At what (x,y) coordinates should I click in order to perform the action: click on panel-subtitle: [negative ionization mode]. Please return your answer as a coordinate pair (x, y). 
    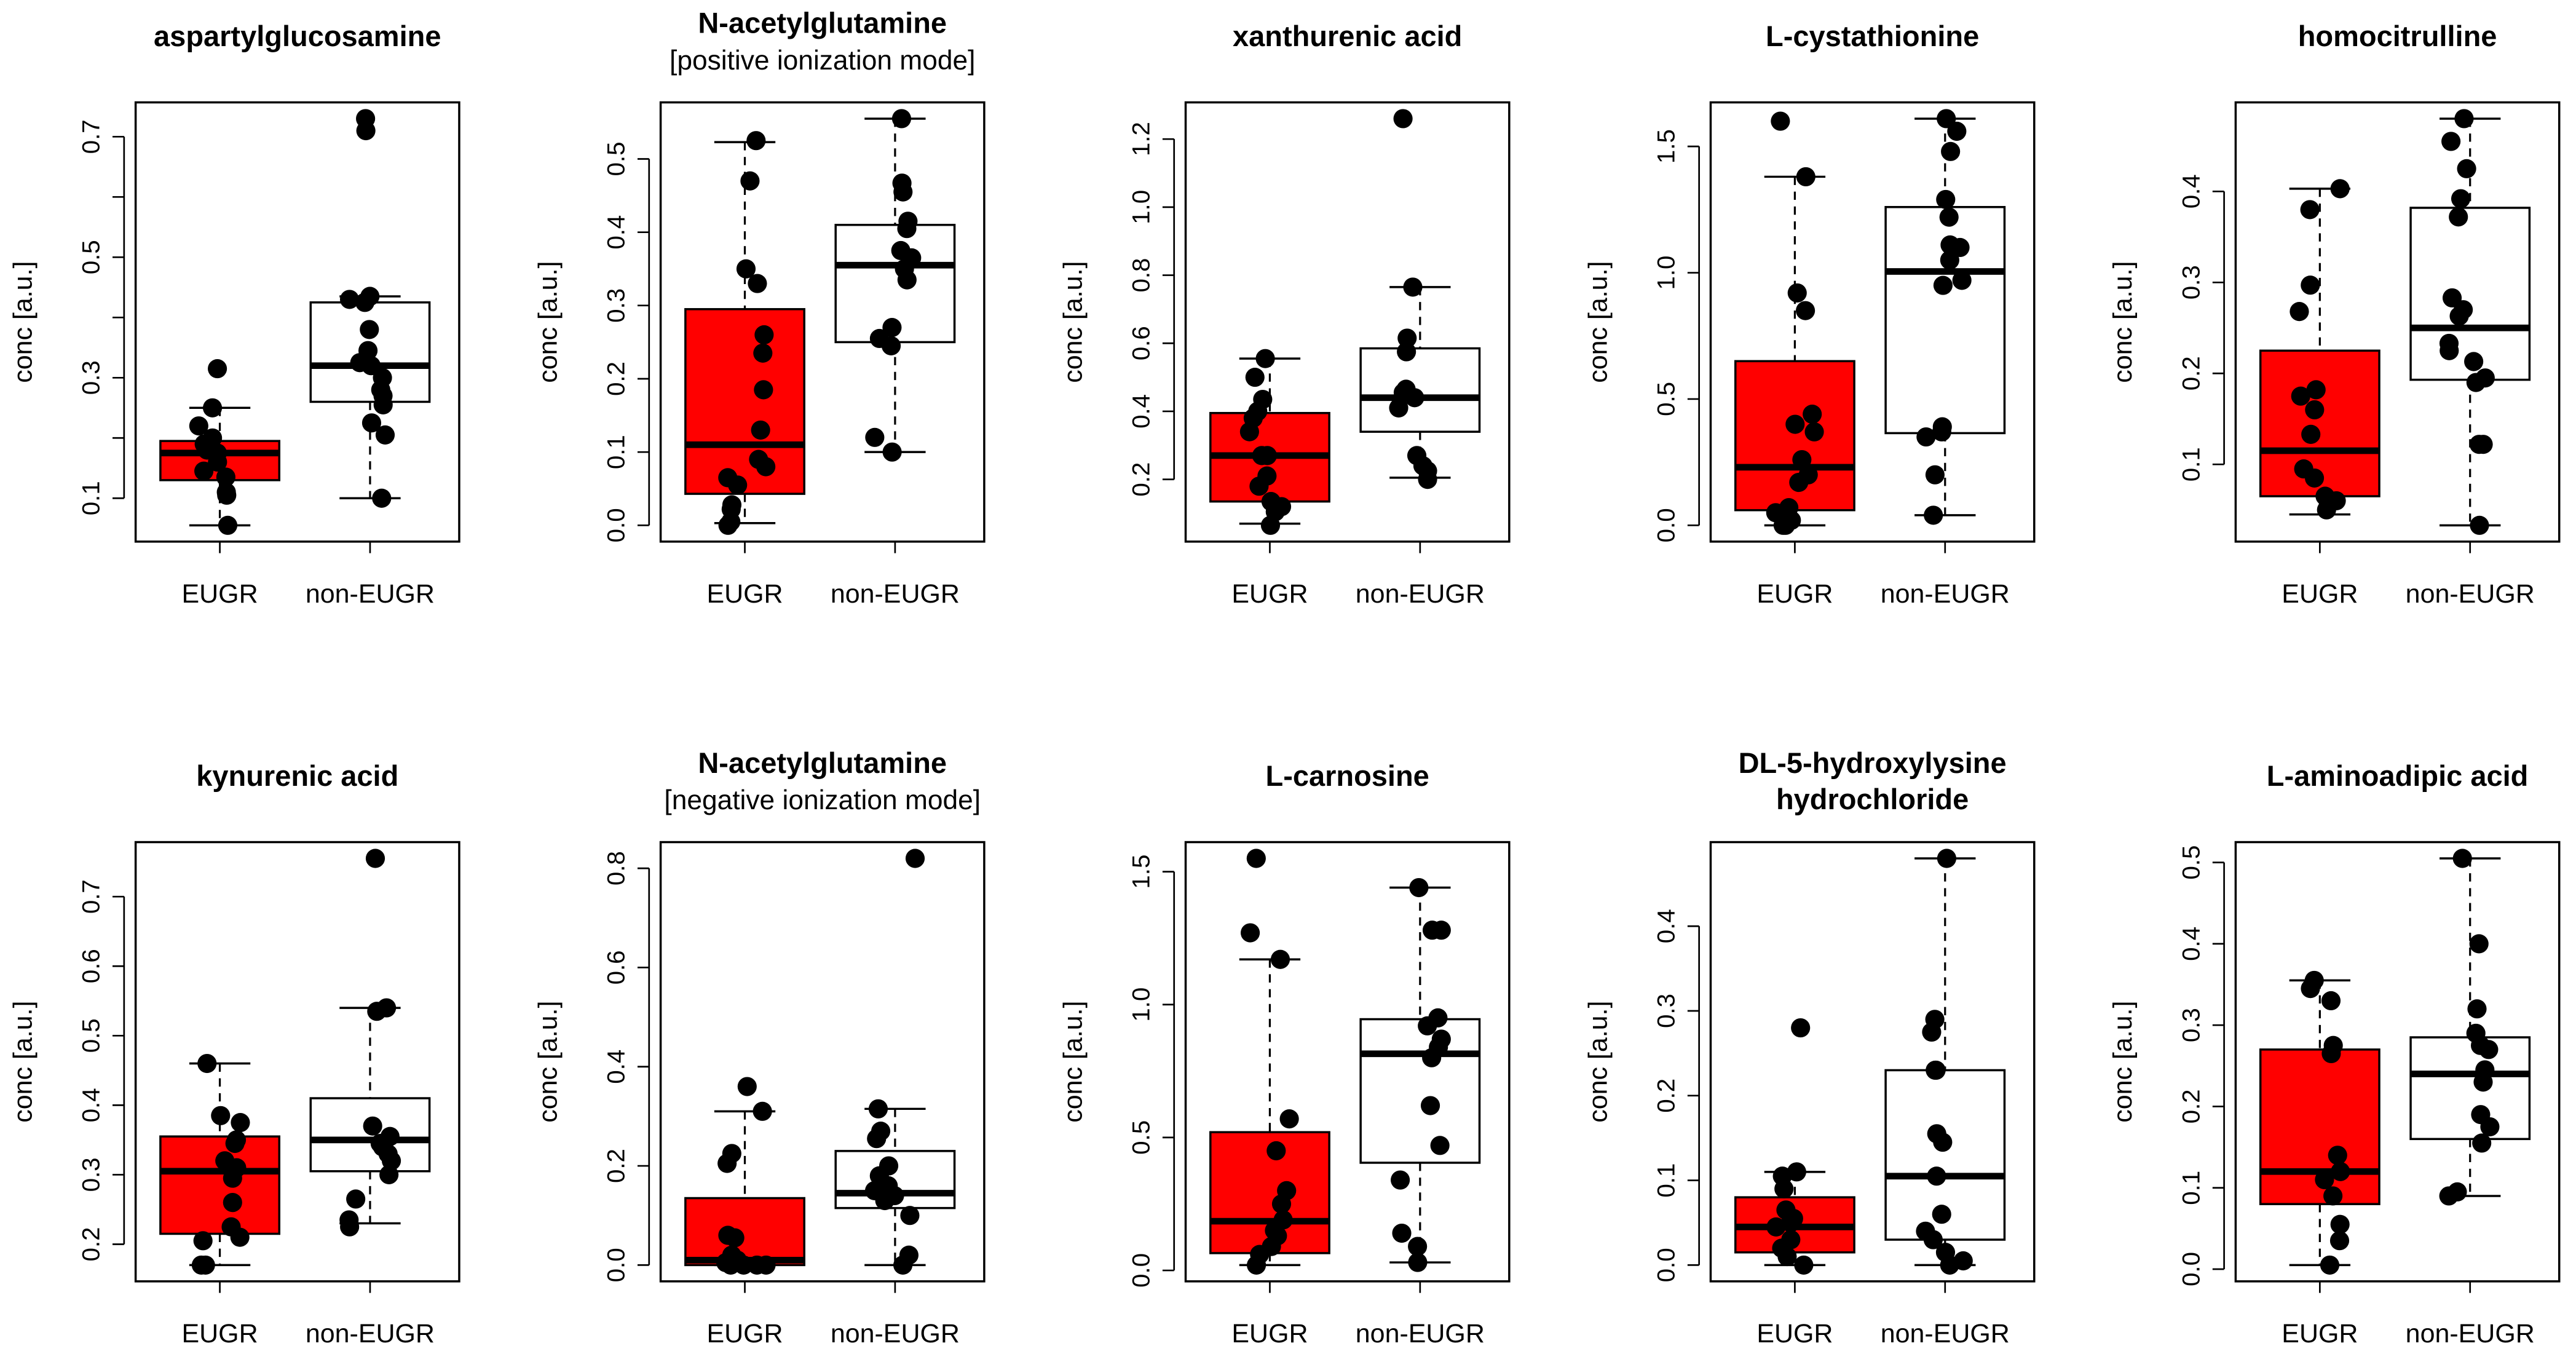
    Looking at the image, I should click on (823, 800).